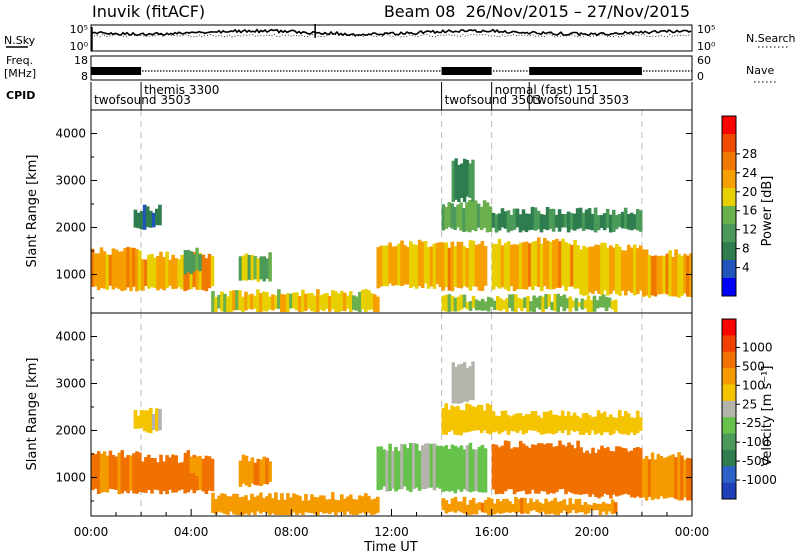 This screenshot has height=554, width=800. I want to click on colorbar-tick-label: -500, so click(755, 461).